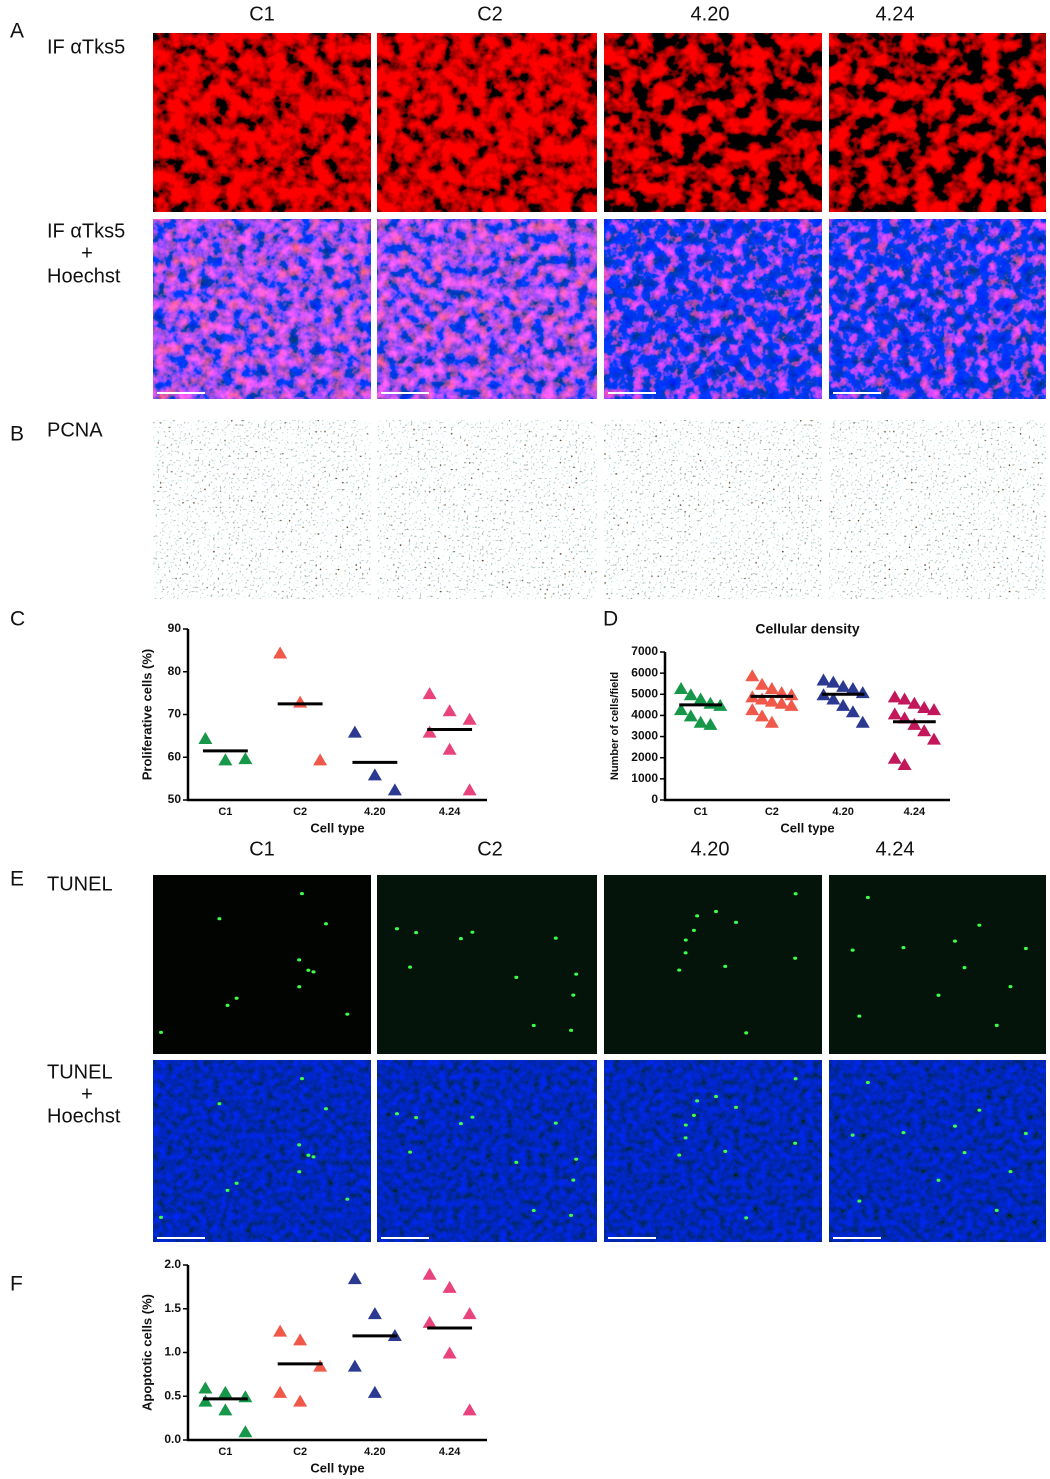 This screenshot has height=1479, width=1050. What do you see at coordinates (374, 812) in the screenshot?
I see `x-tick-label: 4.20` at bounding box center [374, 812].